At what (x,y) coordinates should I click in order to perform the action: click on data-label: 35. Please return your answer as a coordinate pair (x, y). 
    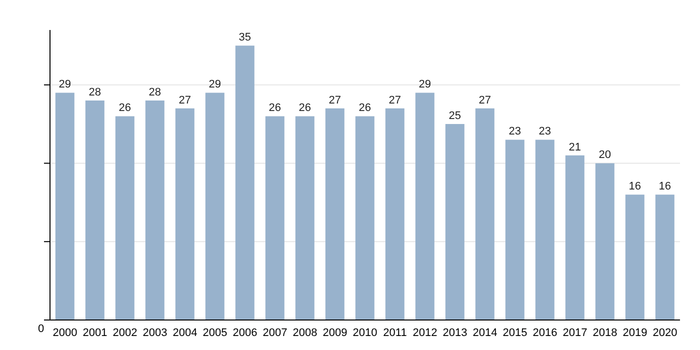
    Looking at the image, I should click on (245, 38).